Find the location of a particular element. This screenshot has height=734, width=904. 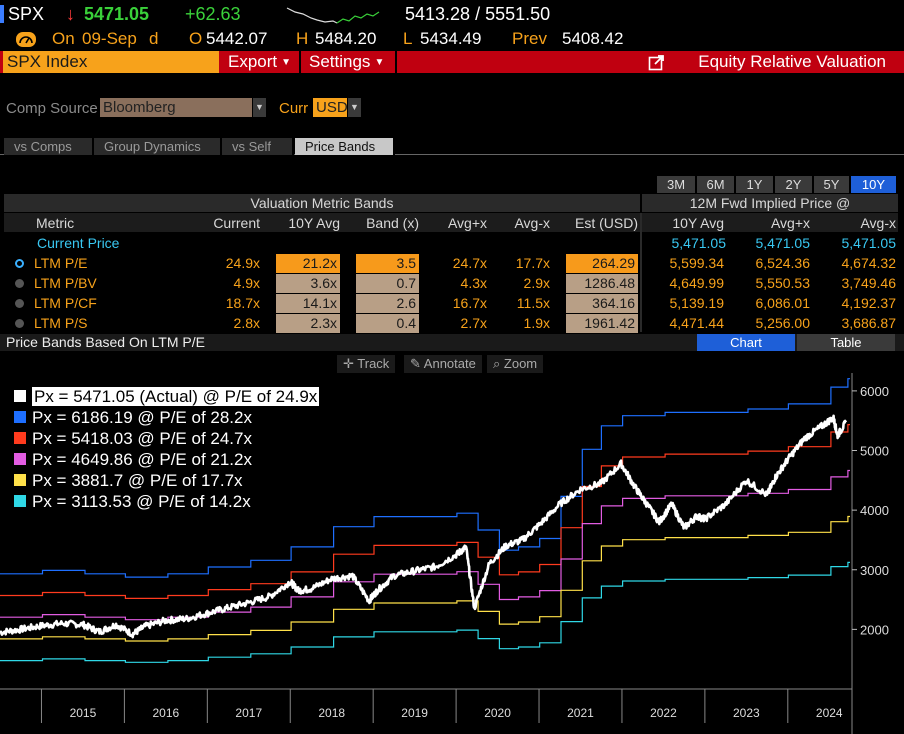

open-label: O is located at coordinates (196, 38).